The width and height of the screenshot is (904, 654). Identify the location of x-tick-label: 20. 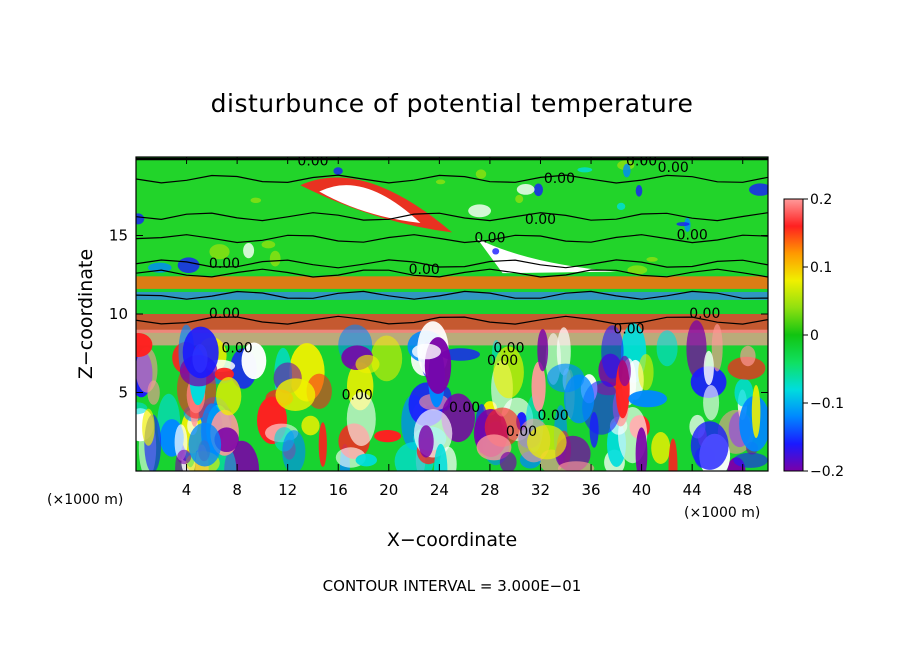
(388, 490).